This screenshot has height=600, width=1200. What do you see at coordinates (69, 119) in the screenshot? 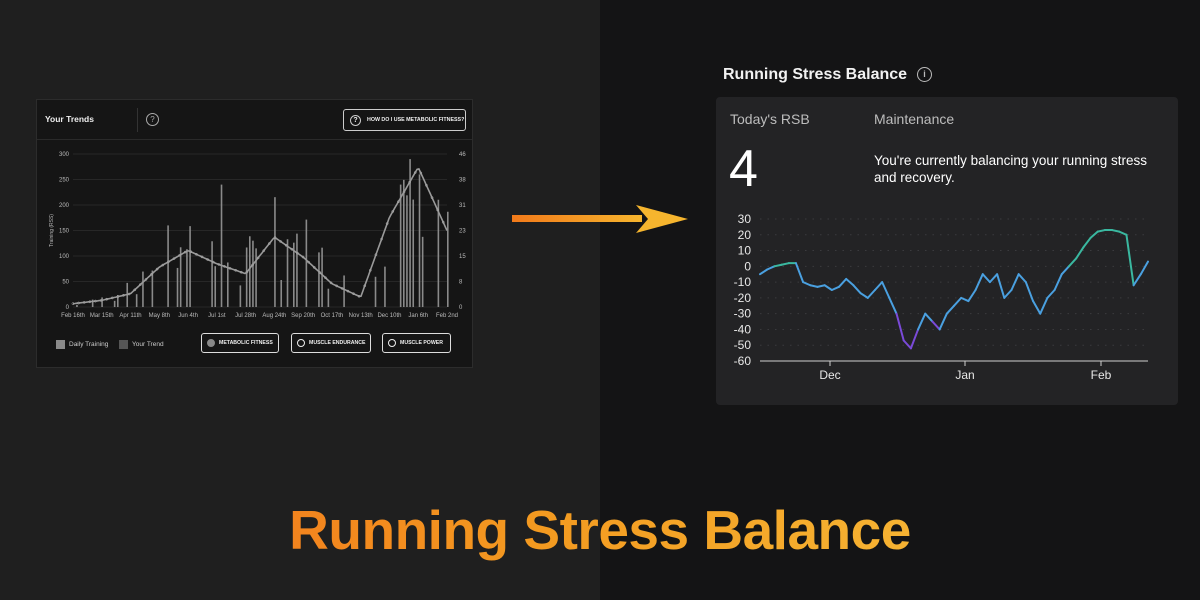
I see `trends-title: Your Trends` at bounding box center [69, 119].